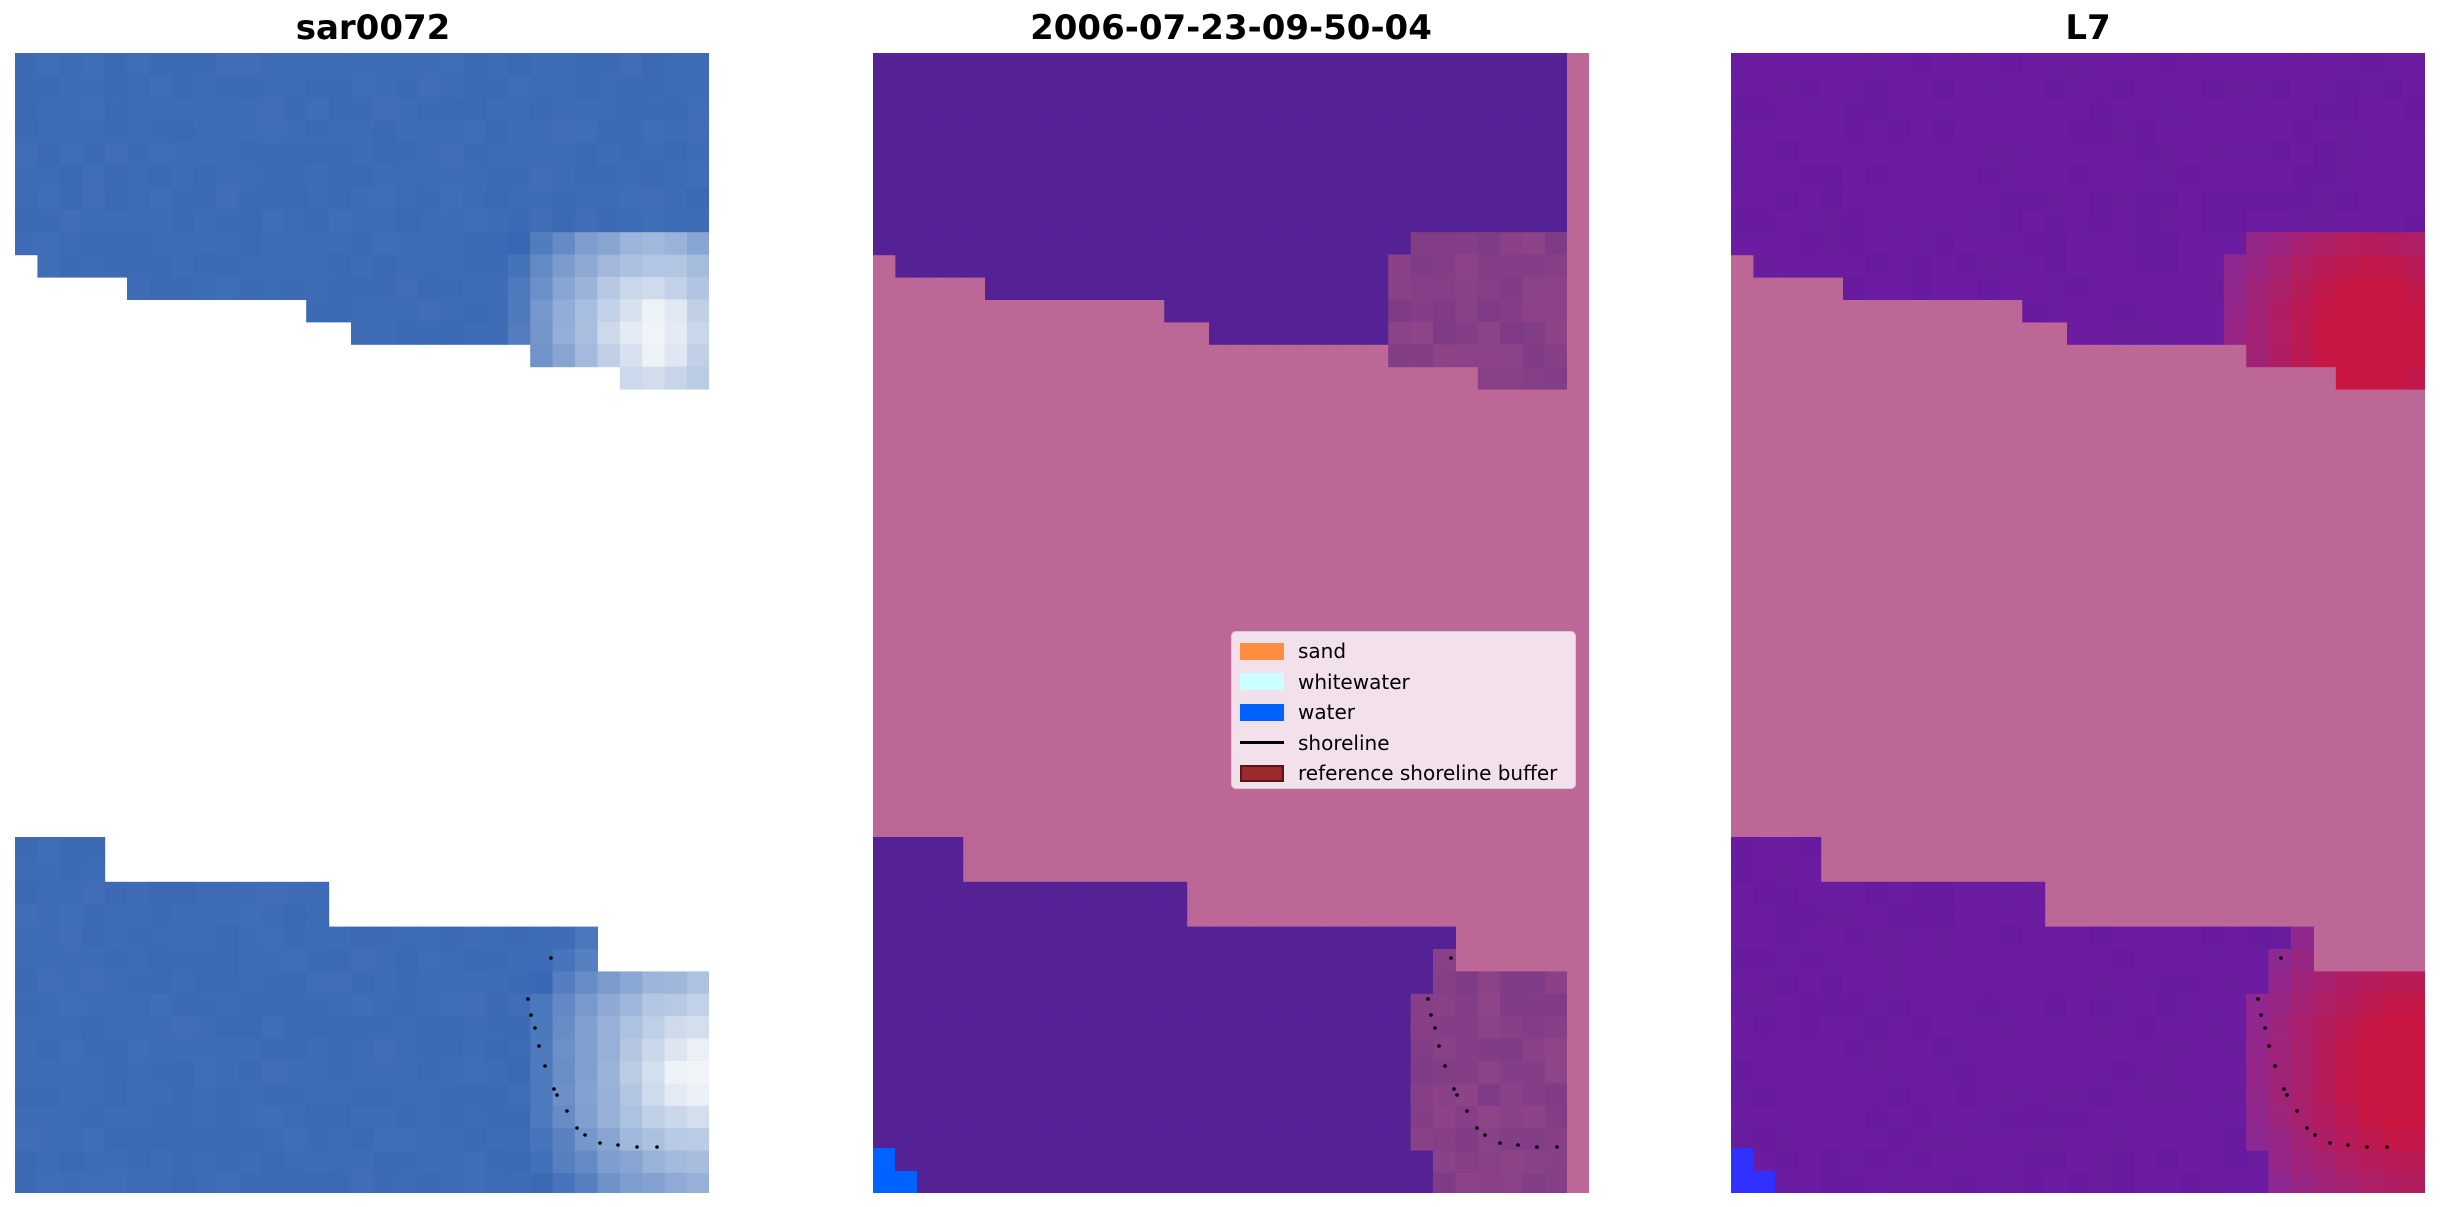 Image resolution: width=2460 pixels, height=1207 pixels. I want to click on legend-label-water: water, so click(1326, 712).